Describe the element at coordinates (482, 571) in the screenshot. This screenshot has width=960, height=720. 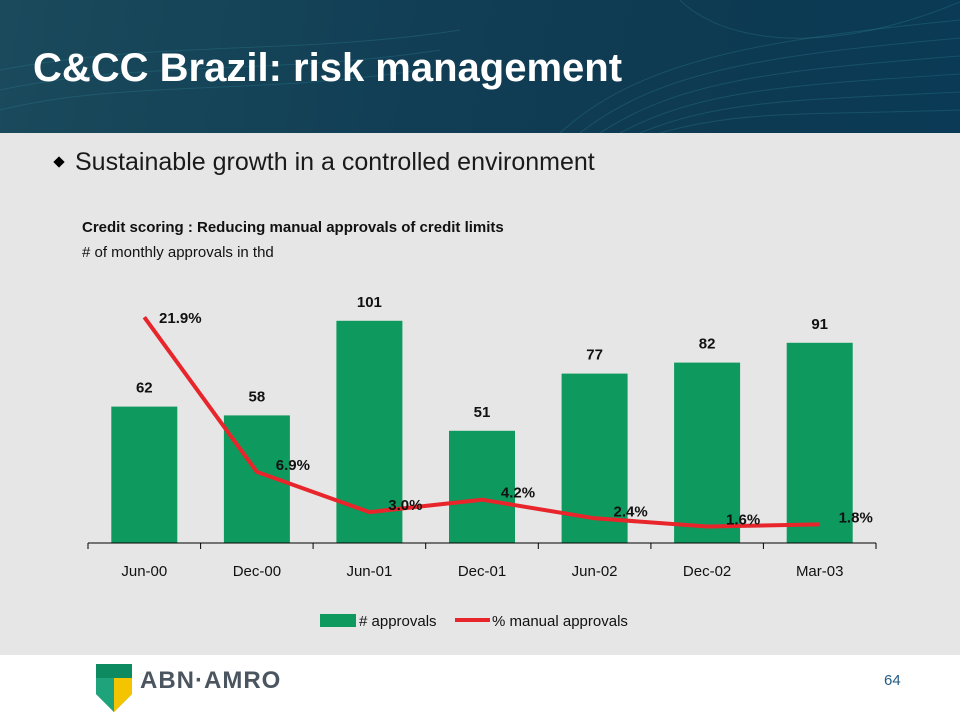
I see `x-tick-label: Dec-01` at that location.